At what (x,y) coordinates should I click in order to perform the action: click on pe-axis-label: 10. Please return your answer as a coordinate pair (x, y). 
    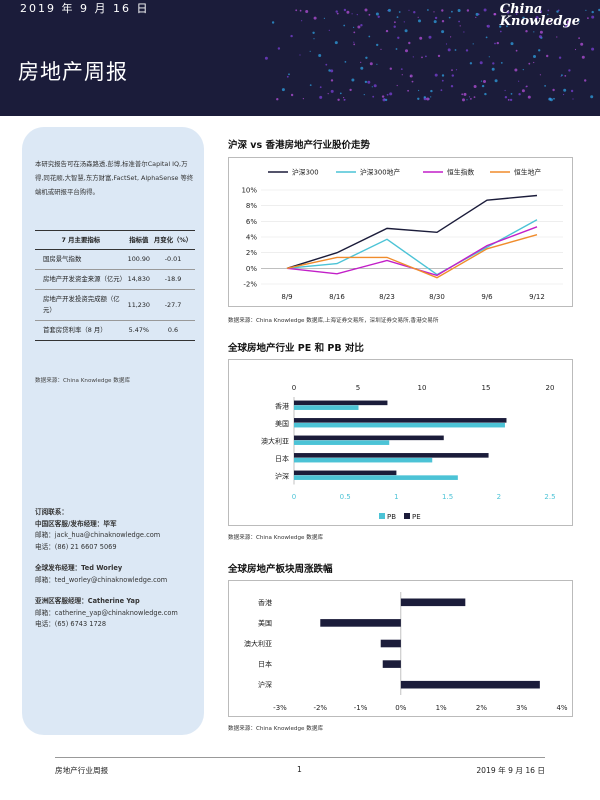
    Looking at the image, I should click on (422, 388).